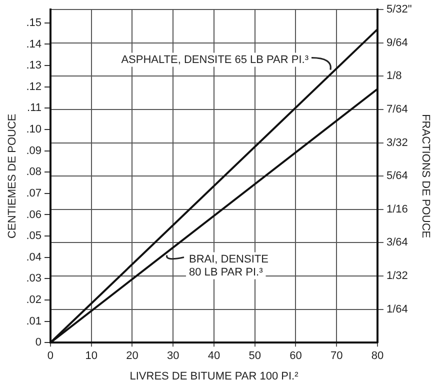 The height and width of the screenshot is (389, 440). Describe the element at coordinates (397, 42) in the screenshot. I see `y2-tick-label: 9/64` at that location.